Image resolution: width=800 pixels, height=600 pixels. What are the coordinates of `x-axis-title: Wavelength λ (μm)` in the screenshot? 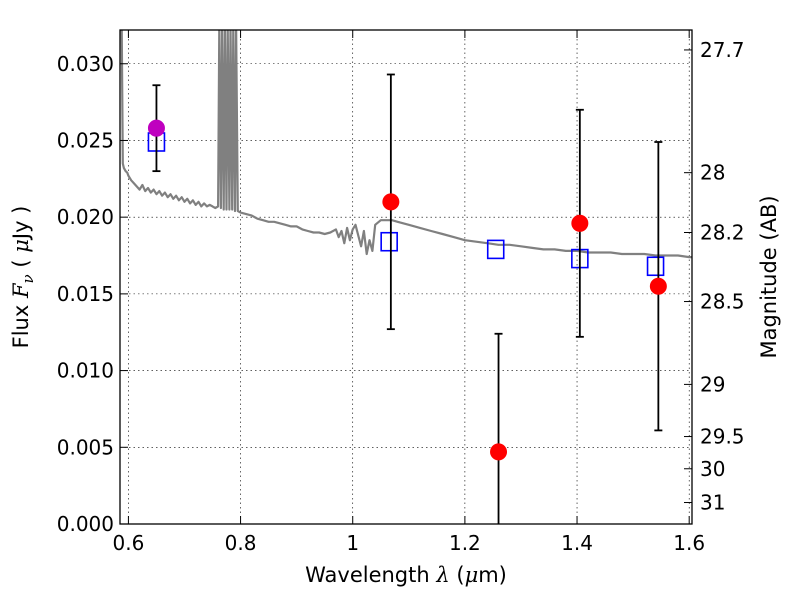 It's located at (406, 575).